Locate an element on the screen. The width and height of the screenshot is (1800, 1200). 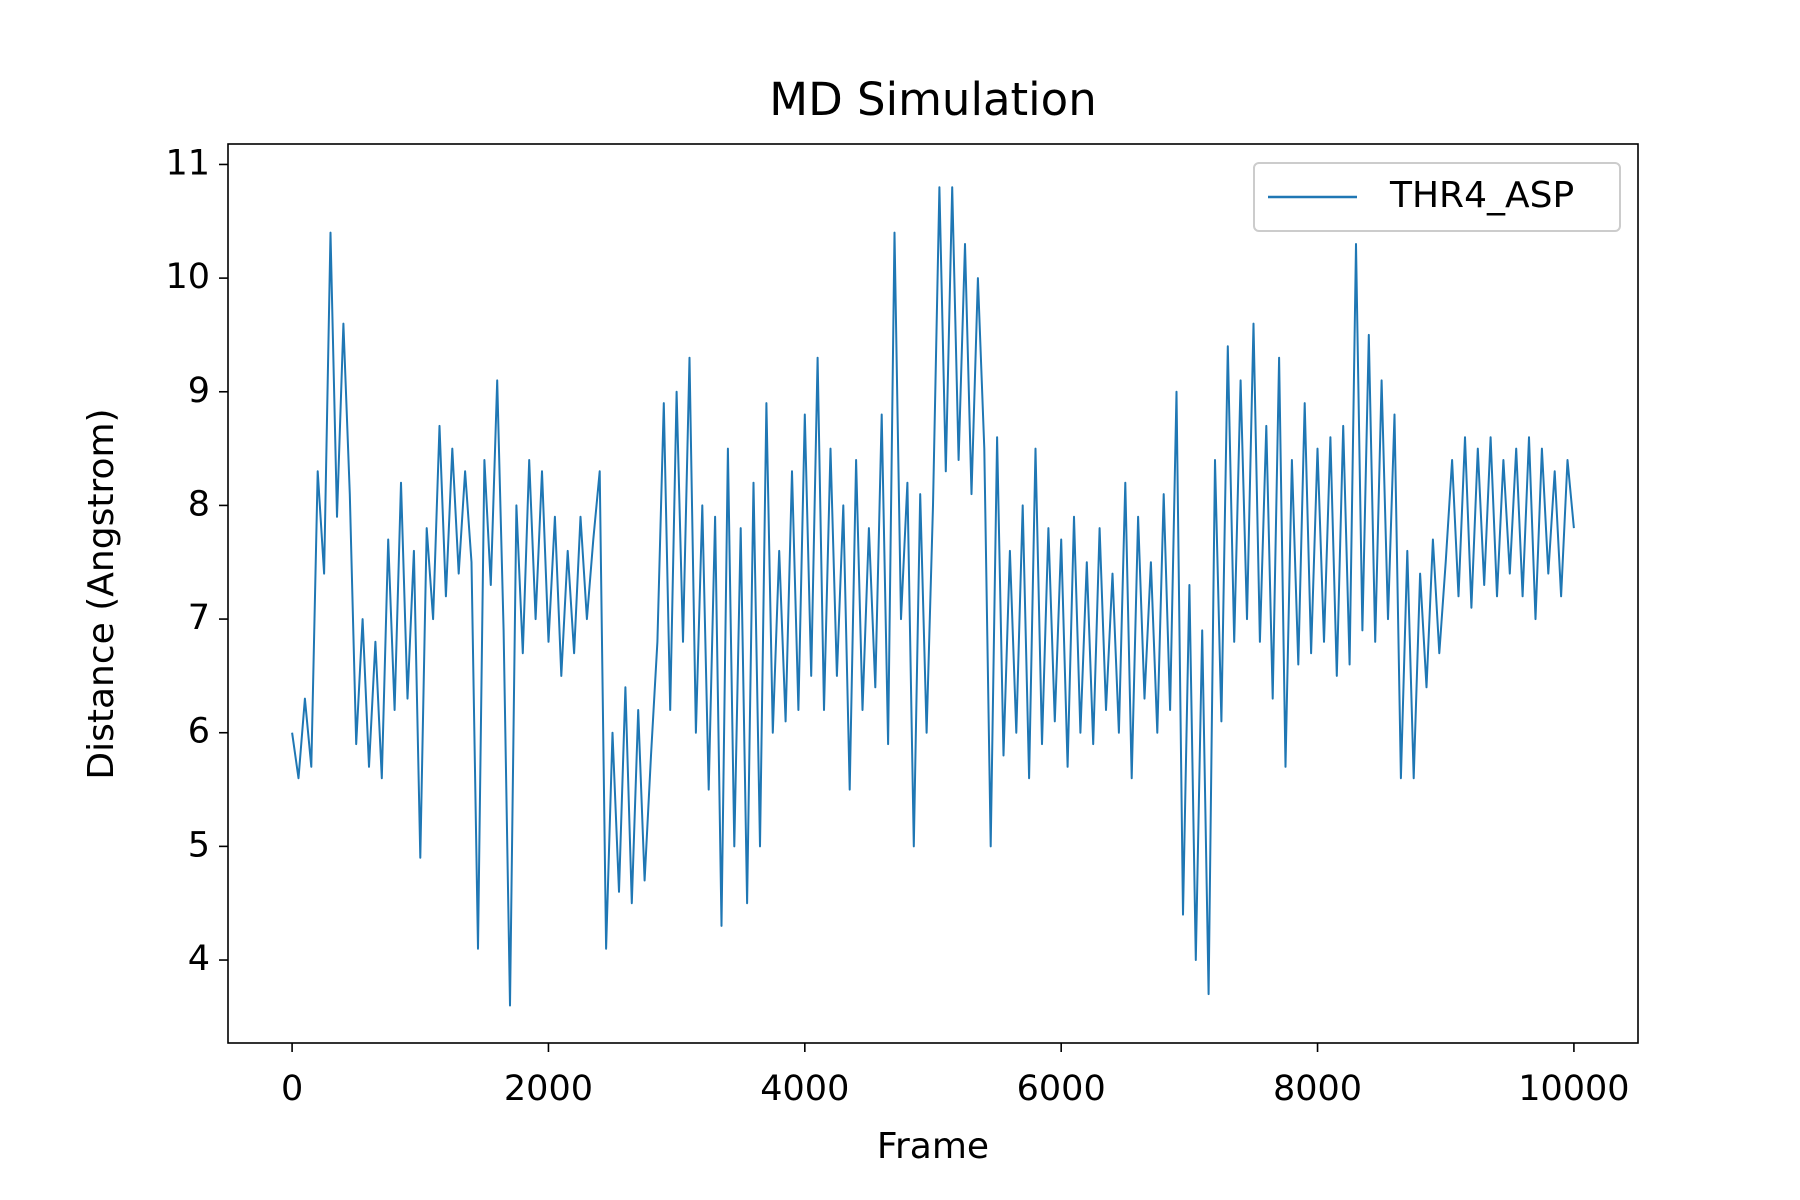
legend-label: THR4_ASP is located at coordinates (1481, 195).